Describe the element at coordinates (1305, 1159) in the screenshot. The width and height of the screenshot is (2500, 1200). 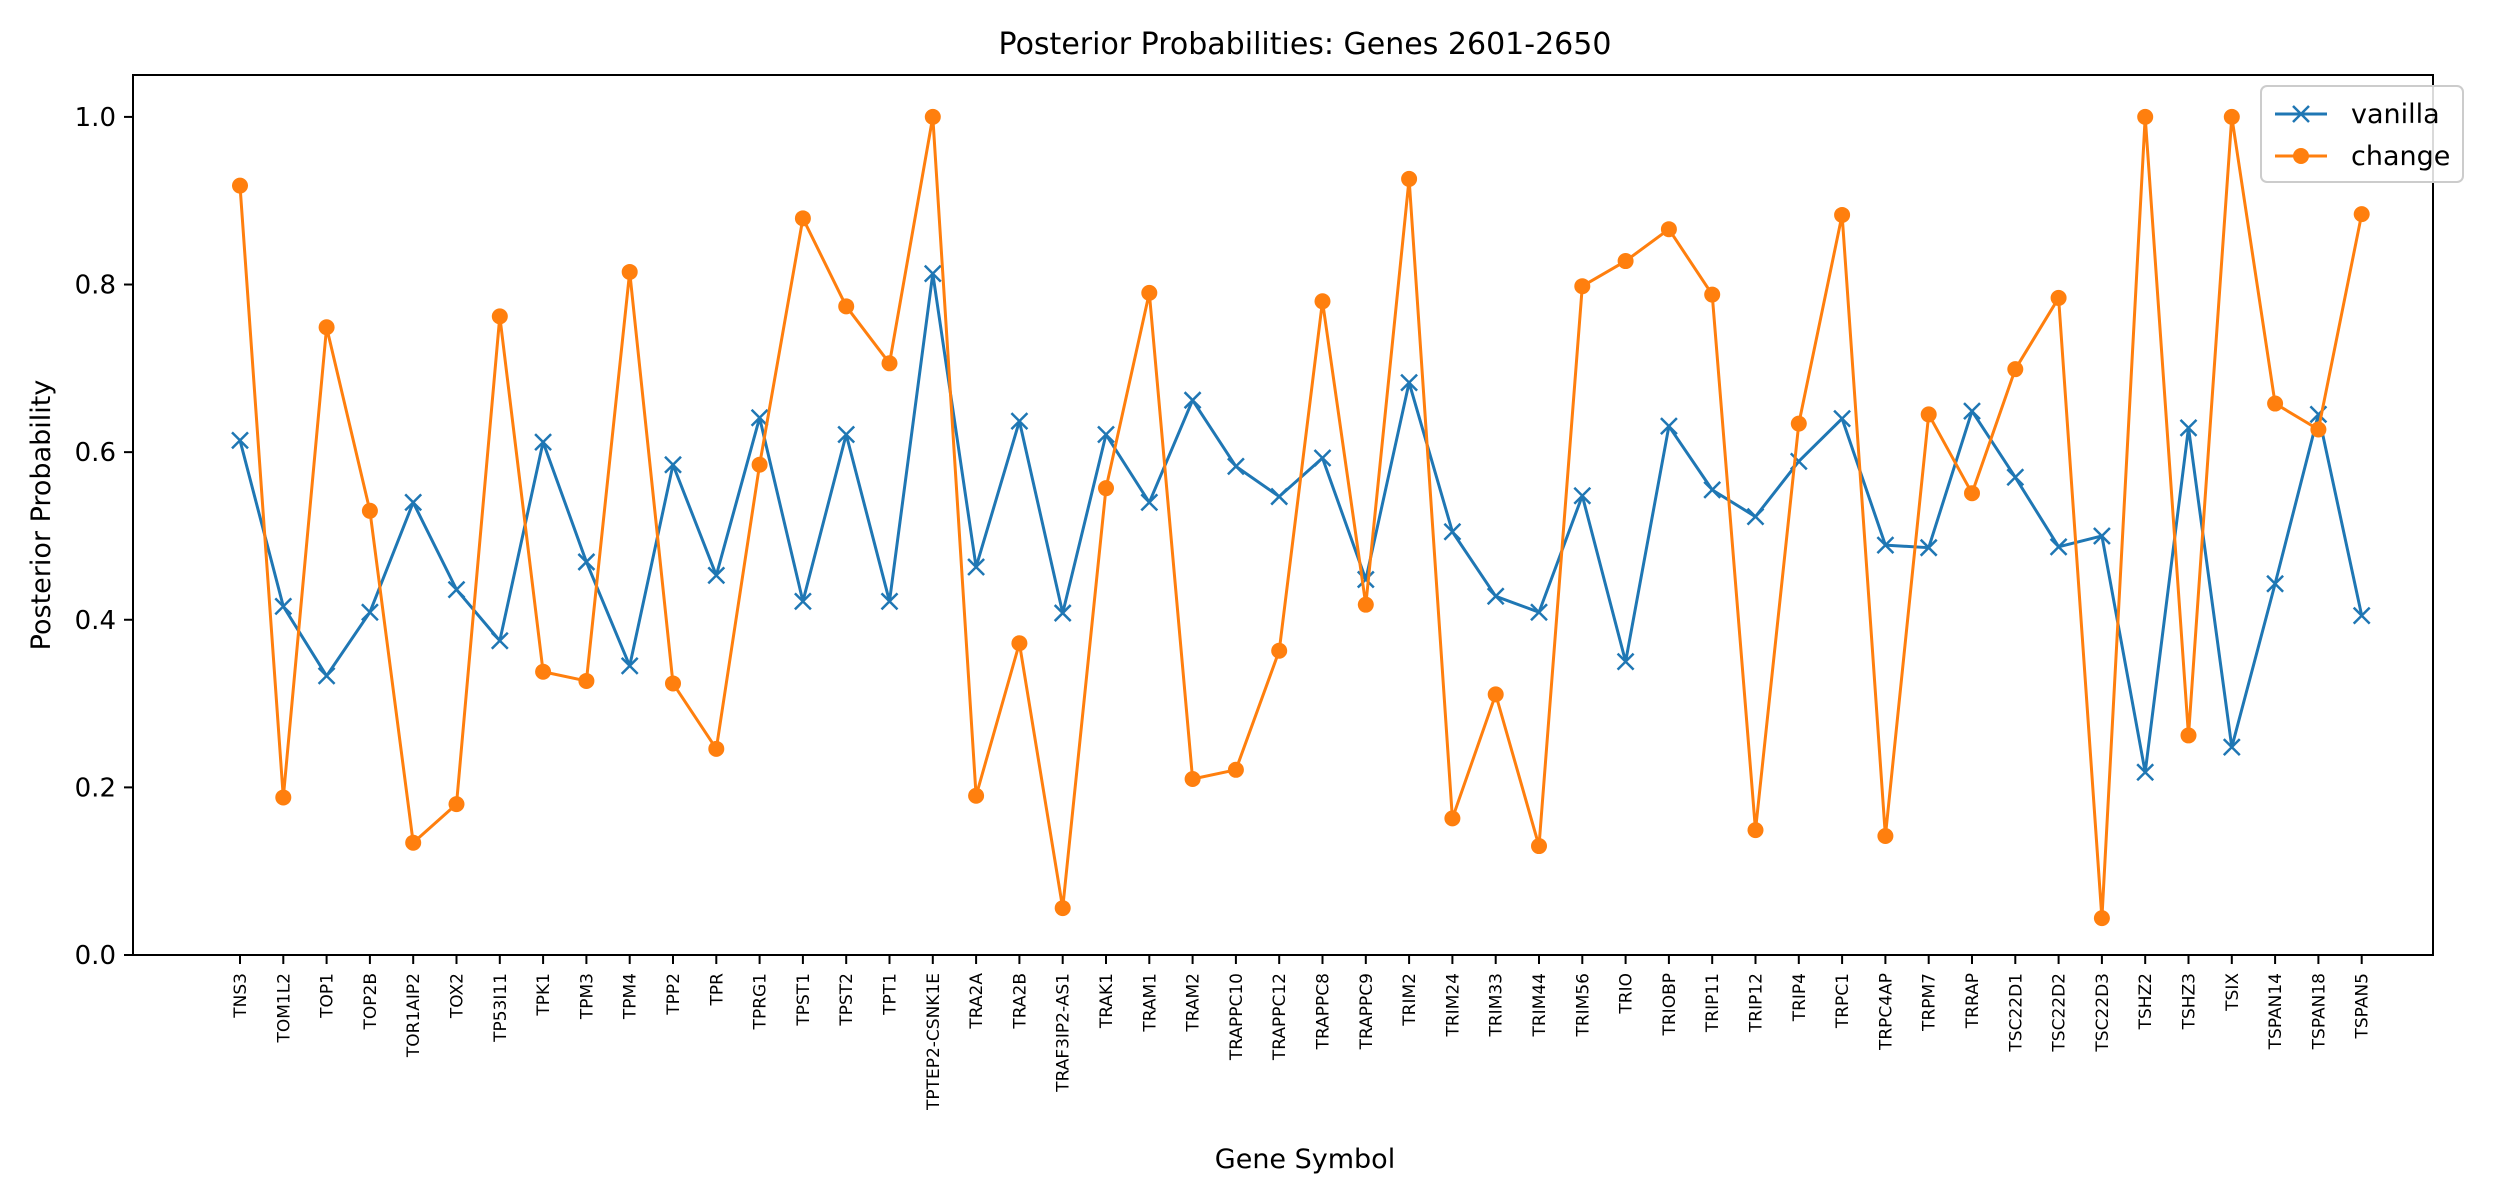
I see `x-axis-label: Gene Symbol` at that location.